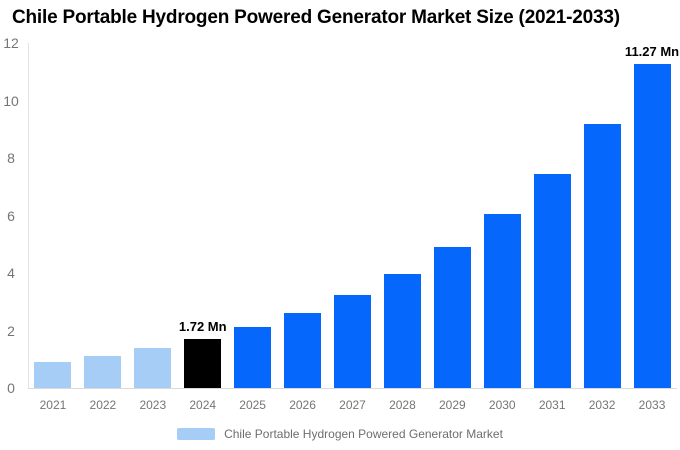 The height and width of the screenshot is (450, 680). What do you see at coordinates (53, 374) in the screenshot?
I see `bar-2021` at bounding box center [53, 374].